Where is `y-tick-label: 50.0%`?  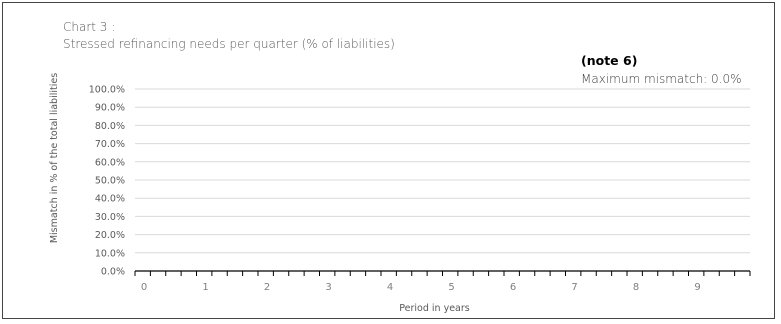 y-tick-label: 50.0% is located at coordinates (110, 181).